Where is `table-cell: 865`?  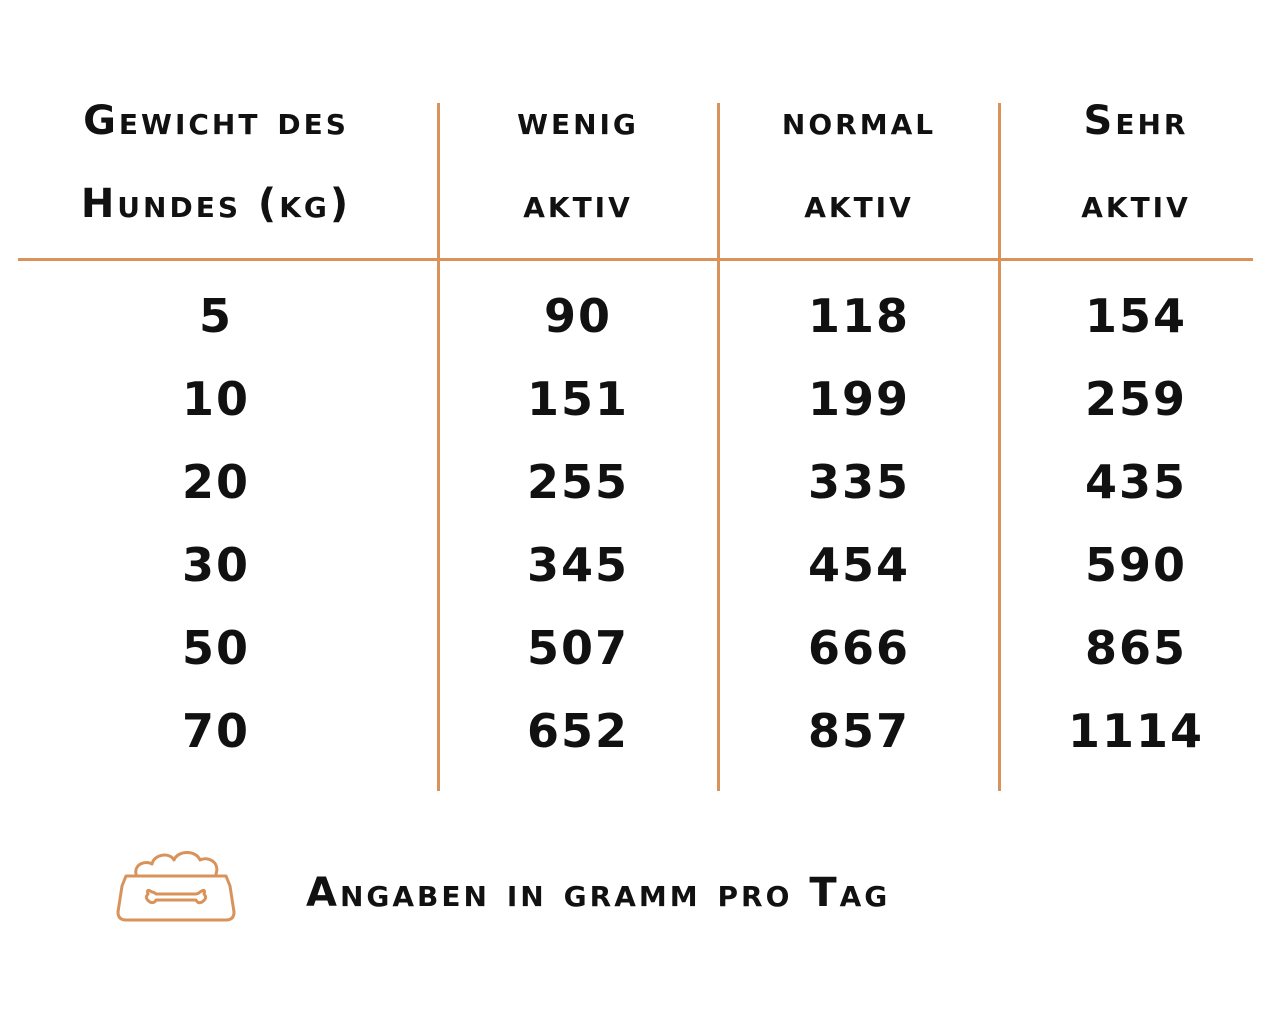
table-cell: 865 is located at coordinates (1136, 648).